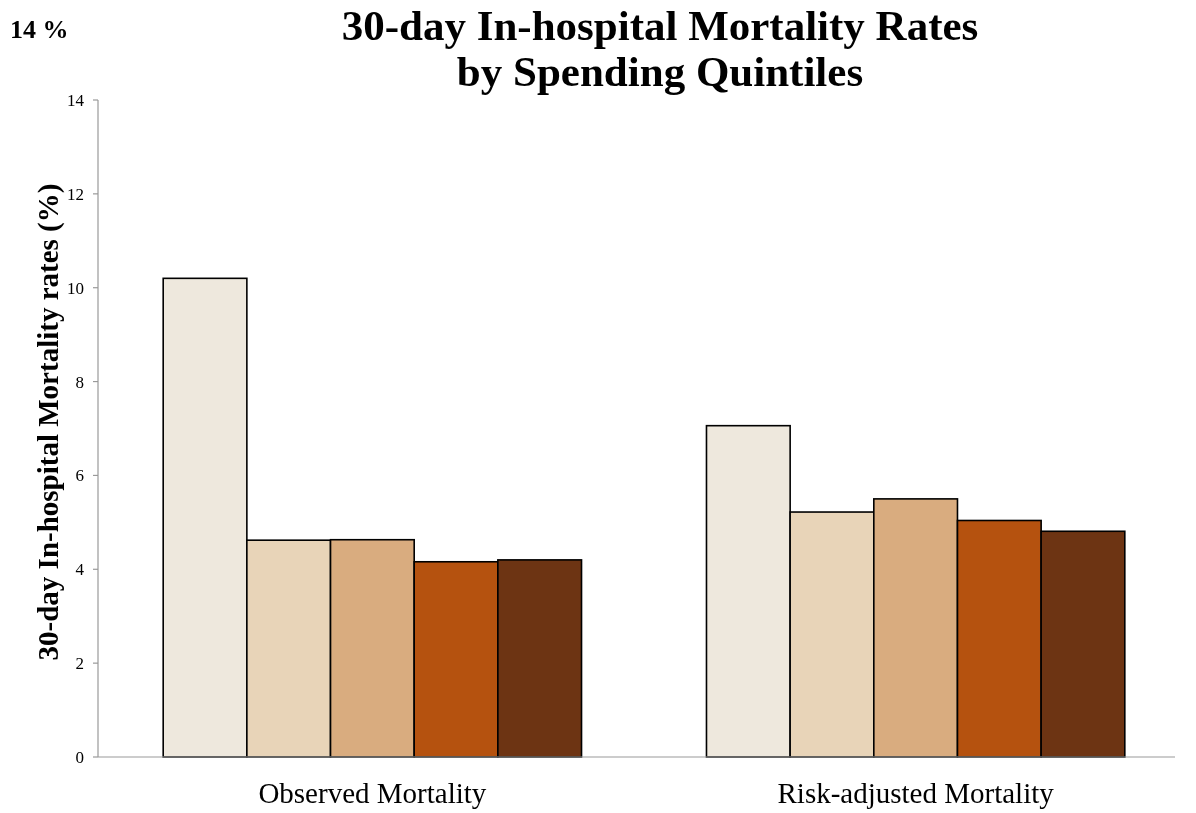  I want to click on y-axis-title: 30-day In-hospital Mortality rates (%), so click(48, 422).